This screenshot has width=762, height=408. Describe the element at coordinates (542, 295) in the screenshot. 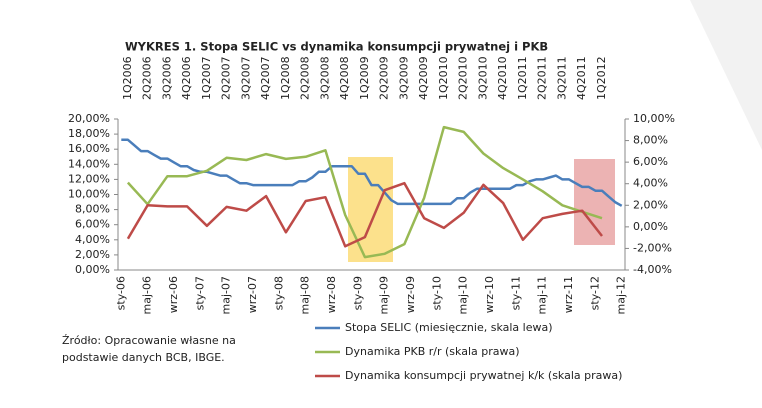

I see `x-tick-label: maj-11` at that location.